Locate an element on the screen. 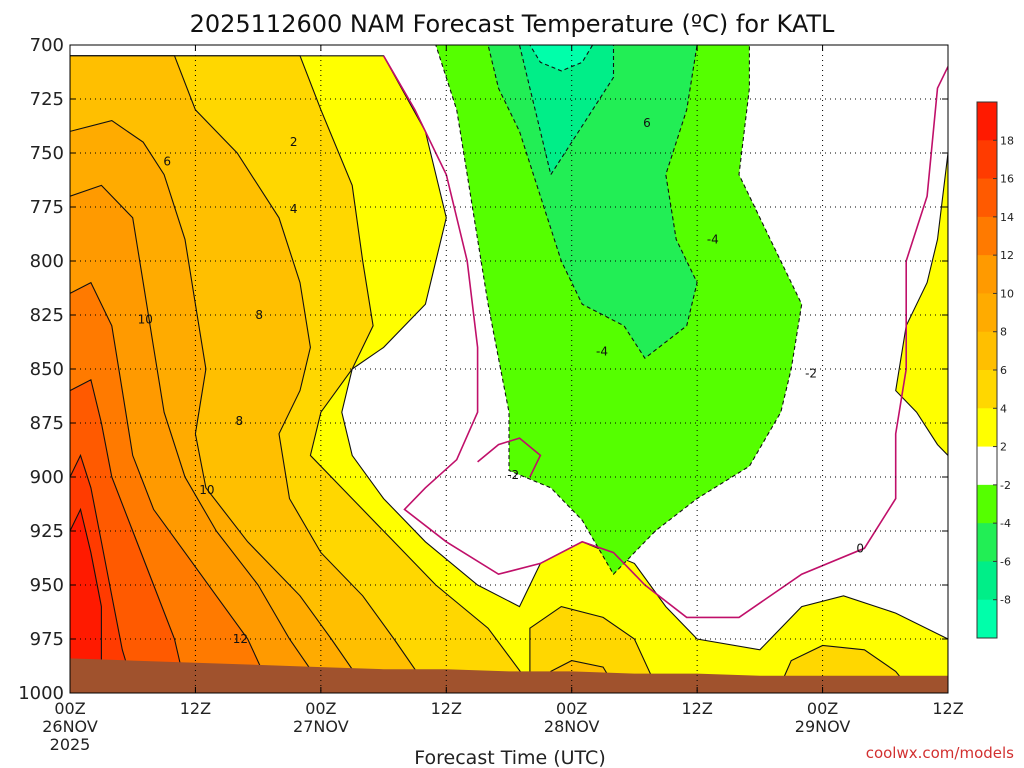  contour-label: 4 is located at coordinates (294, 209).